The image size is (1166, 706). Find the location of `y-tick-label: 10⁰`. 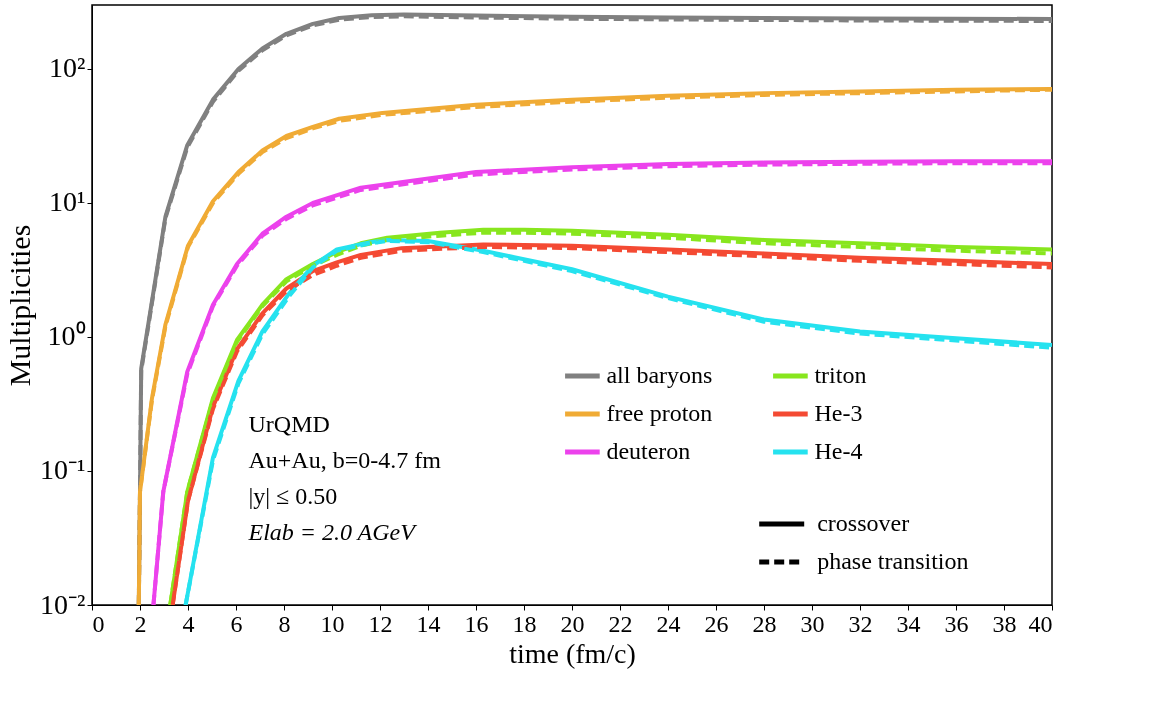

y-tick-label: 10⁰ is located at coordinates (66, 336).